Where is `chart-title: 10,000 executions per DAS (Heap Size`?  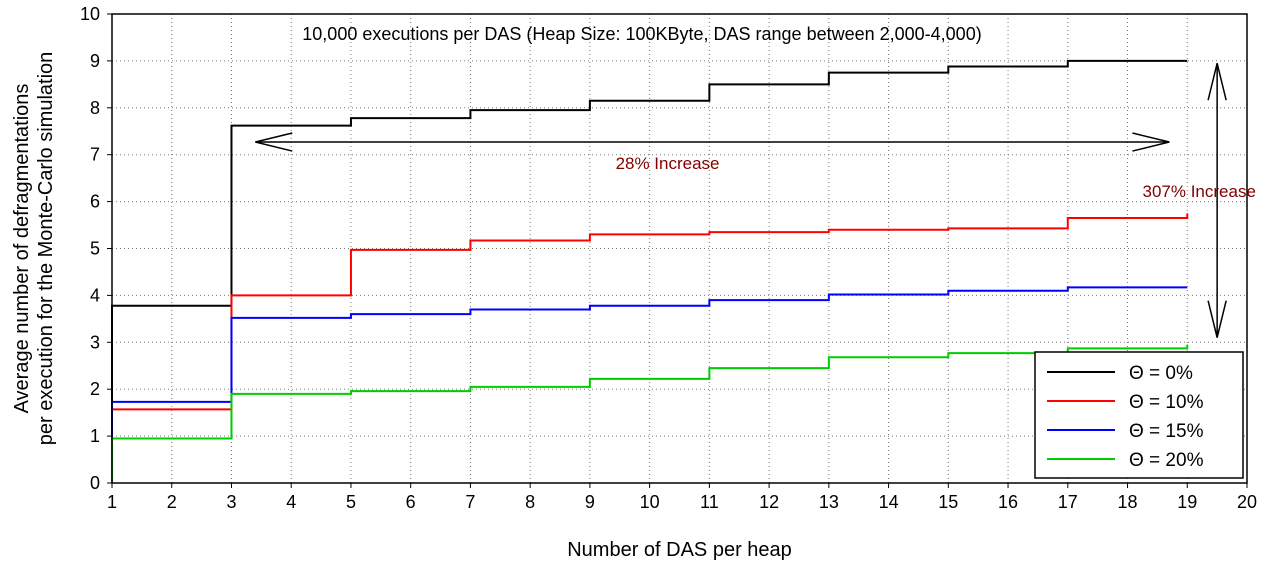 chart-title: 10,000 executions per DAS (Heap Size is located at coordinates (641, 34).